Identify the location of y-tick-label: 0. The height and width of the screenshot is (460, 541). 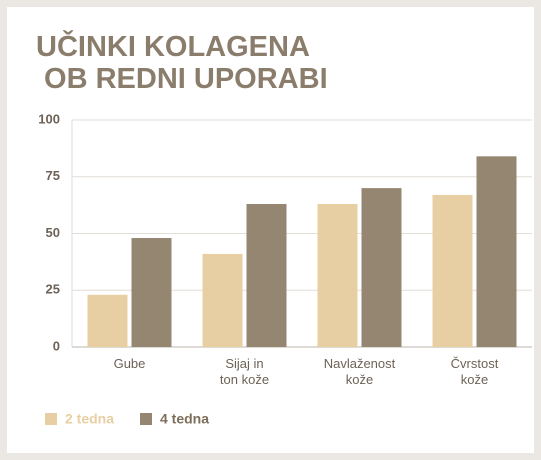
(56, 345).